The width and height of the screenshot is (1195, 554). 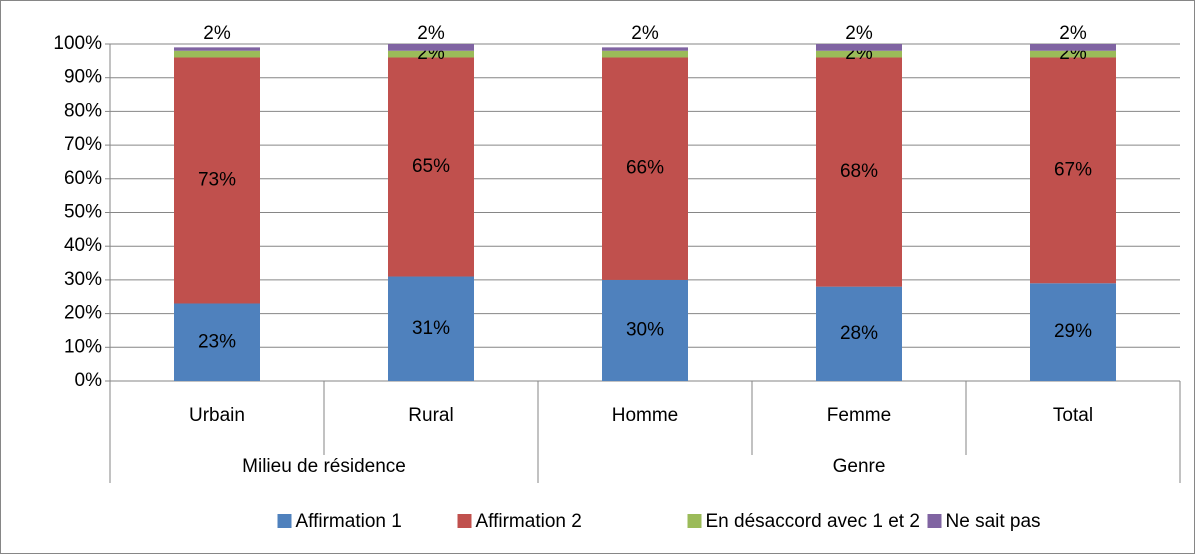 I want to click on data-label: 65%, so click(x=431, y=166).